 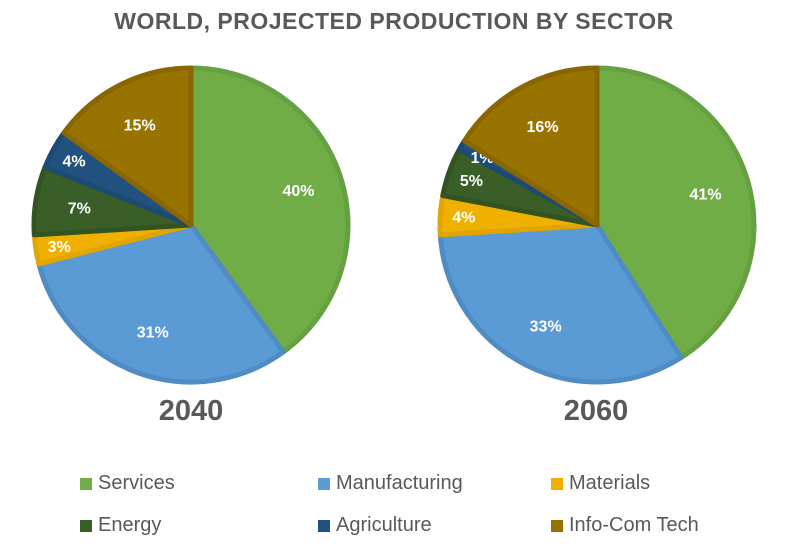 What do you see at coordinates (79, 208) in the screenshot?
I see `data-label-energy: 7%` at bounding box center [79, 208].